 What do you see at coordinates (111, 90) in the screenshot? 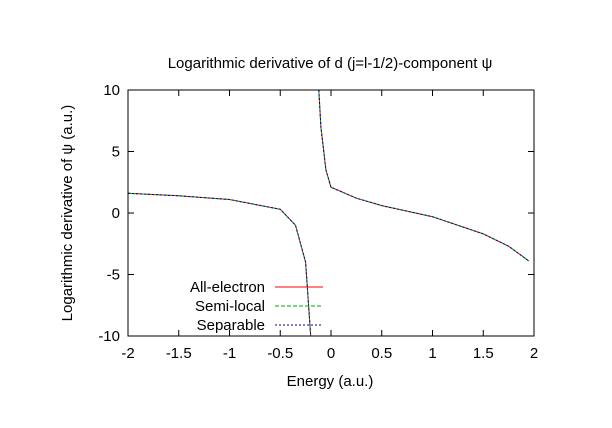
I see `y-tick-label: 10` at bounding box center [111, 90].